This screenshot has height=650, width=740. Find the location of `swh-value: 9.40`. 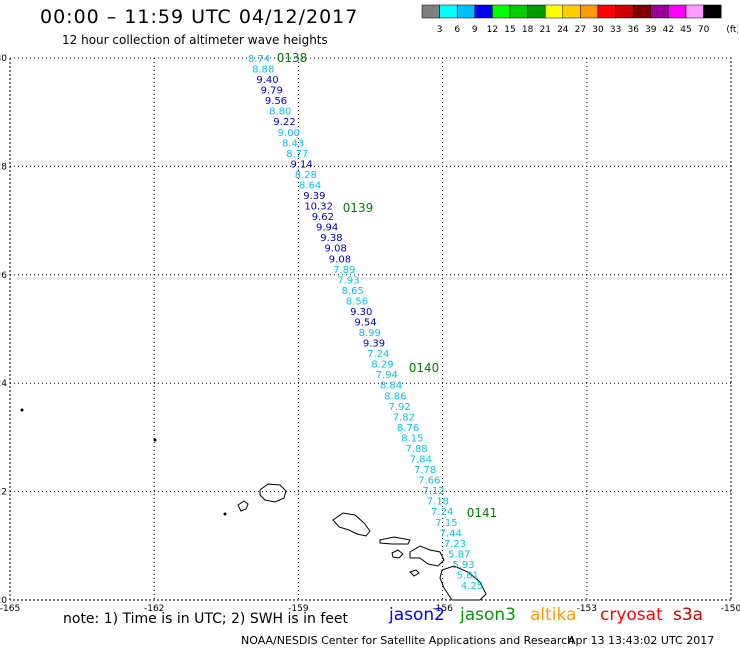

swh-value: 9.40 is located at coordinates (267, 80).